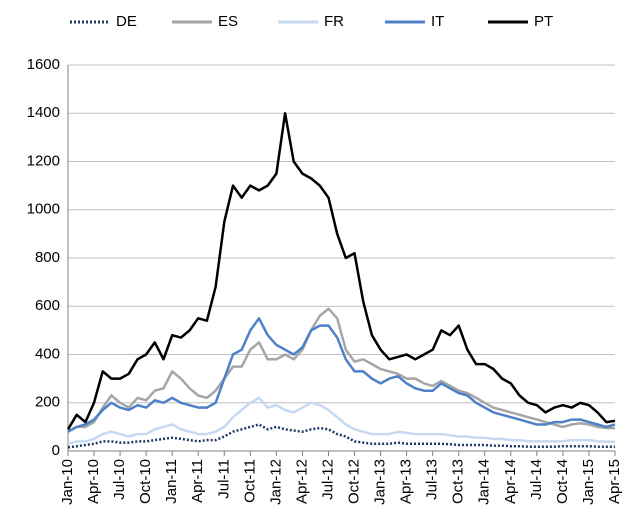  I want to click on x-tick-label: Jan-11, so click(171, 481).